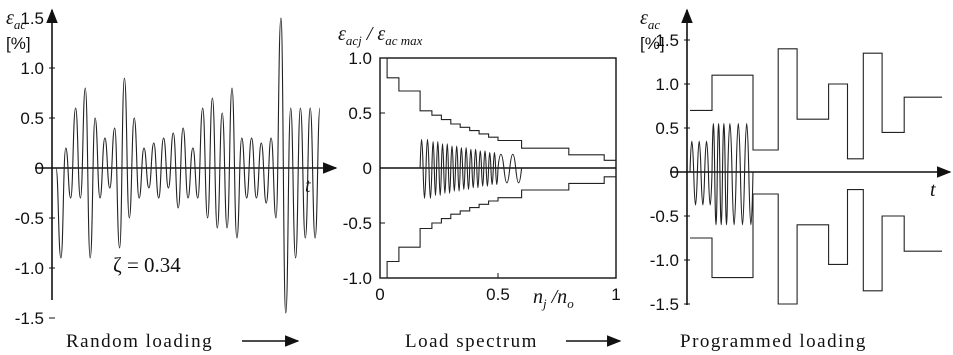  What do you see at coordinates (471, 341) in the screenshot?
I see `p2-caption: Load spectrum` at bounding box center [471, 341].